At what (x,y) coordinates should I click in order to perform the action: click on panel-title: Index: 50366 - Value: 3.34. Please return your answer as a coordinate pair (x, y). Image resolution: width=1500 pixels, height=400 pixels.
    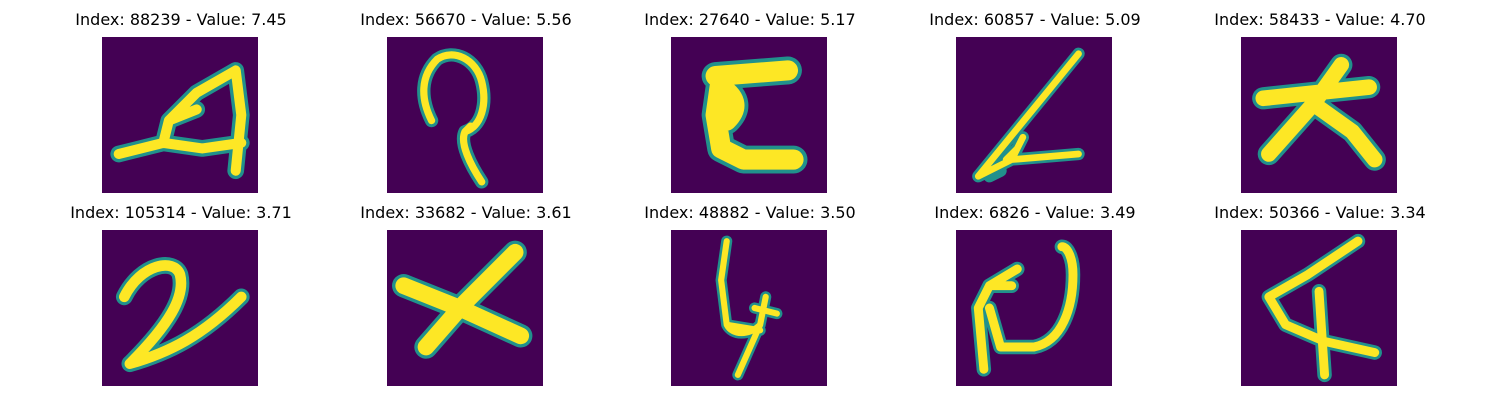
    Looking at the image, I should click on (1320, 212).